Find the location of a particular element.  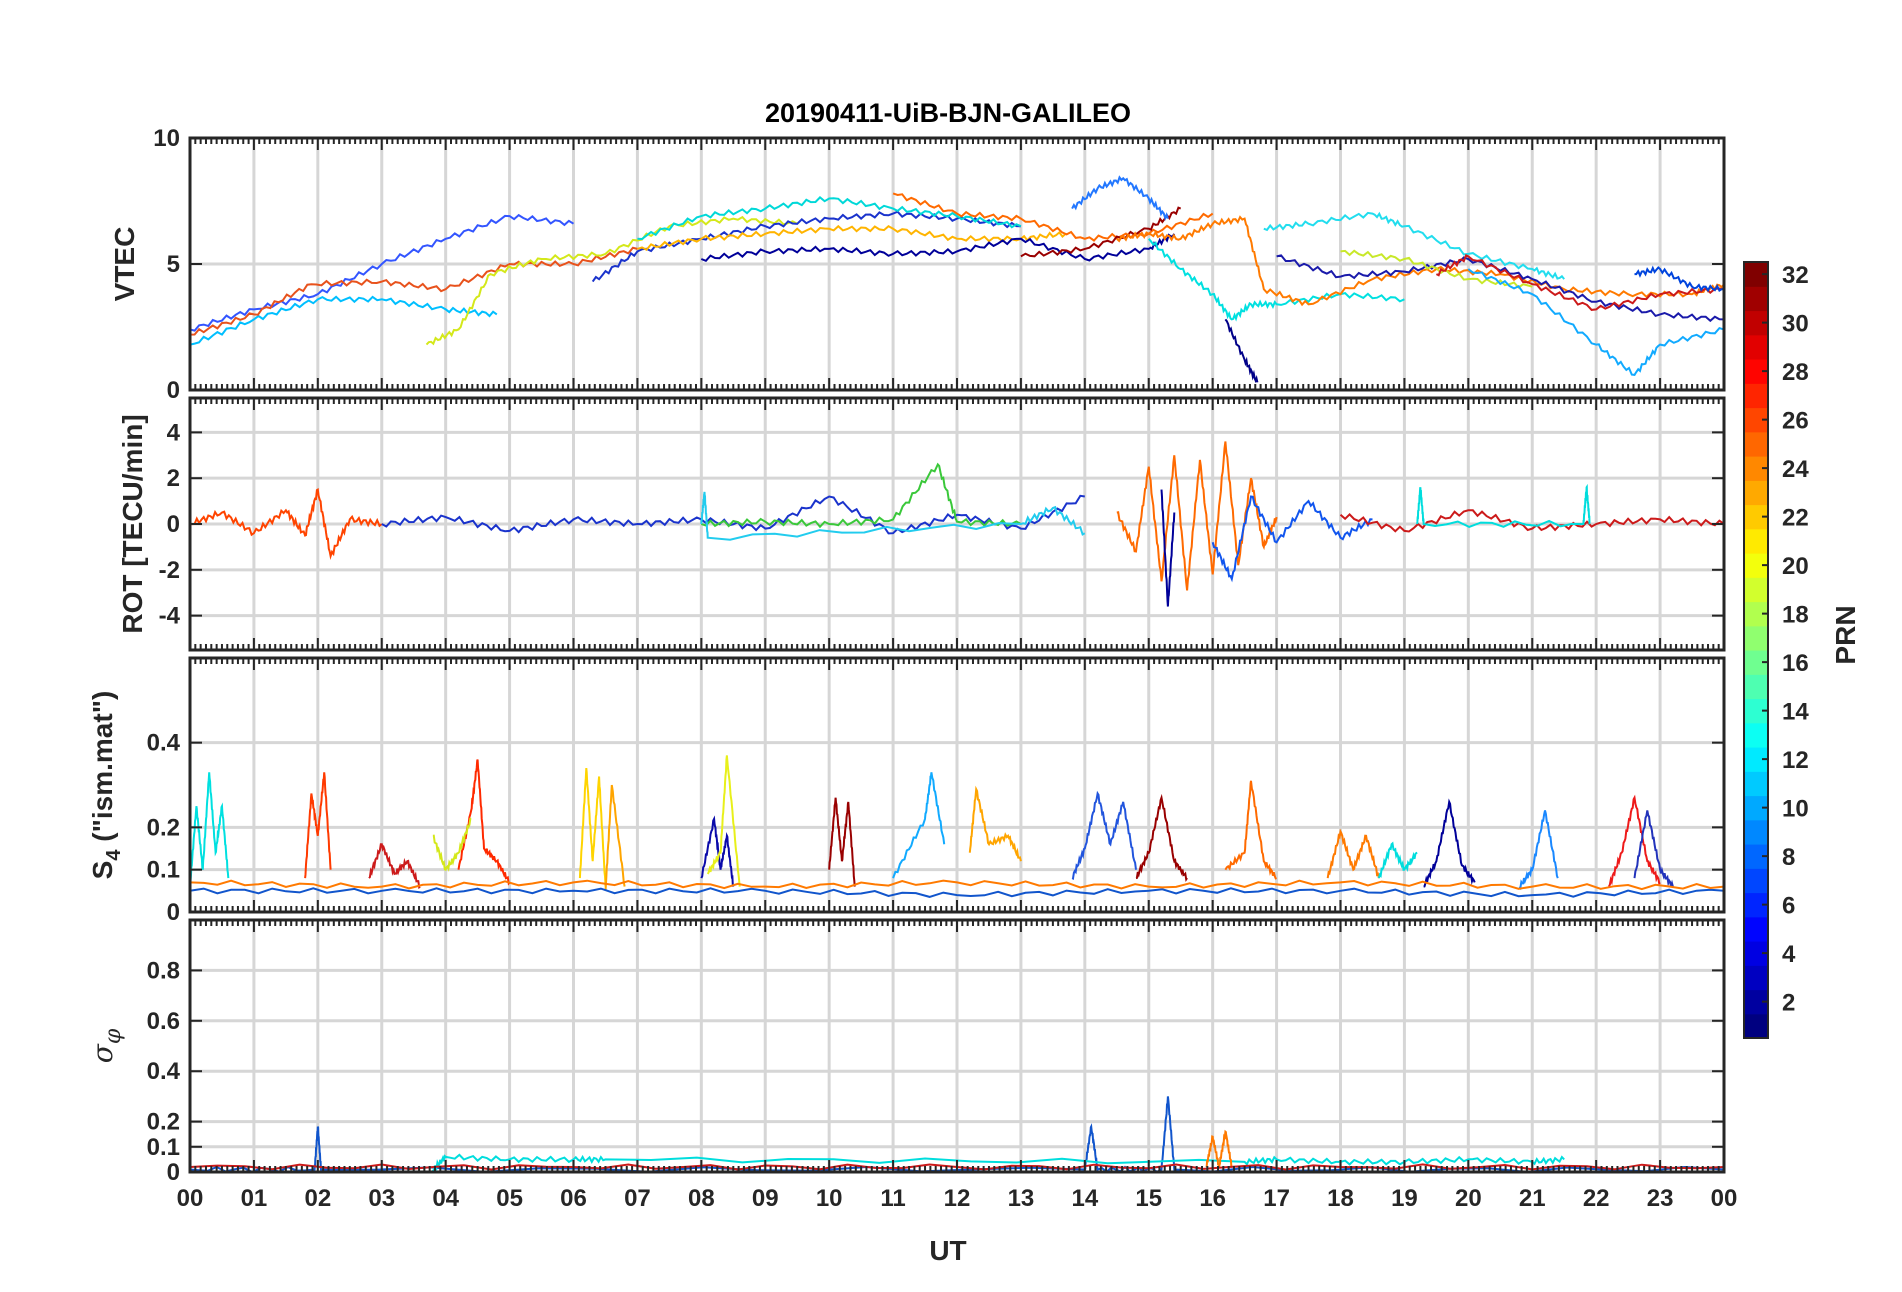

colorbar-label: PRN is located at coordinates (1845, 634).